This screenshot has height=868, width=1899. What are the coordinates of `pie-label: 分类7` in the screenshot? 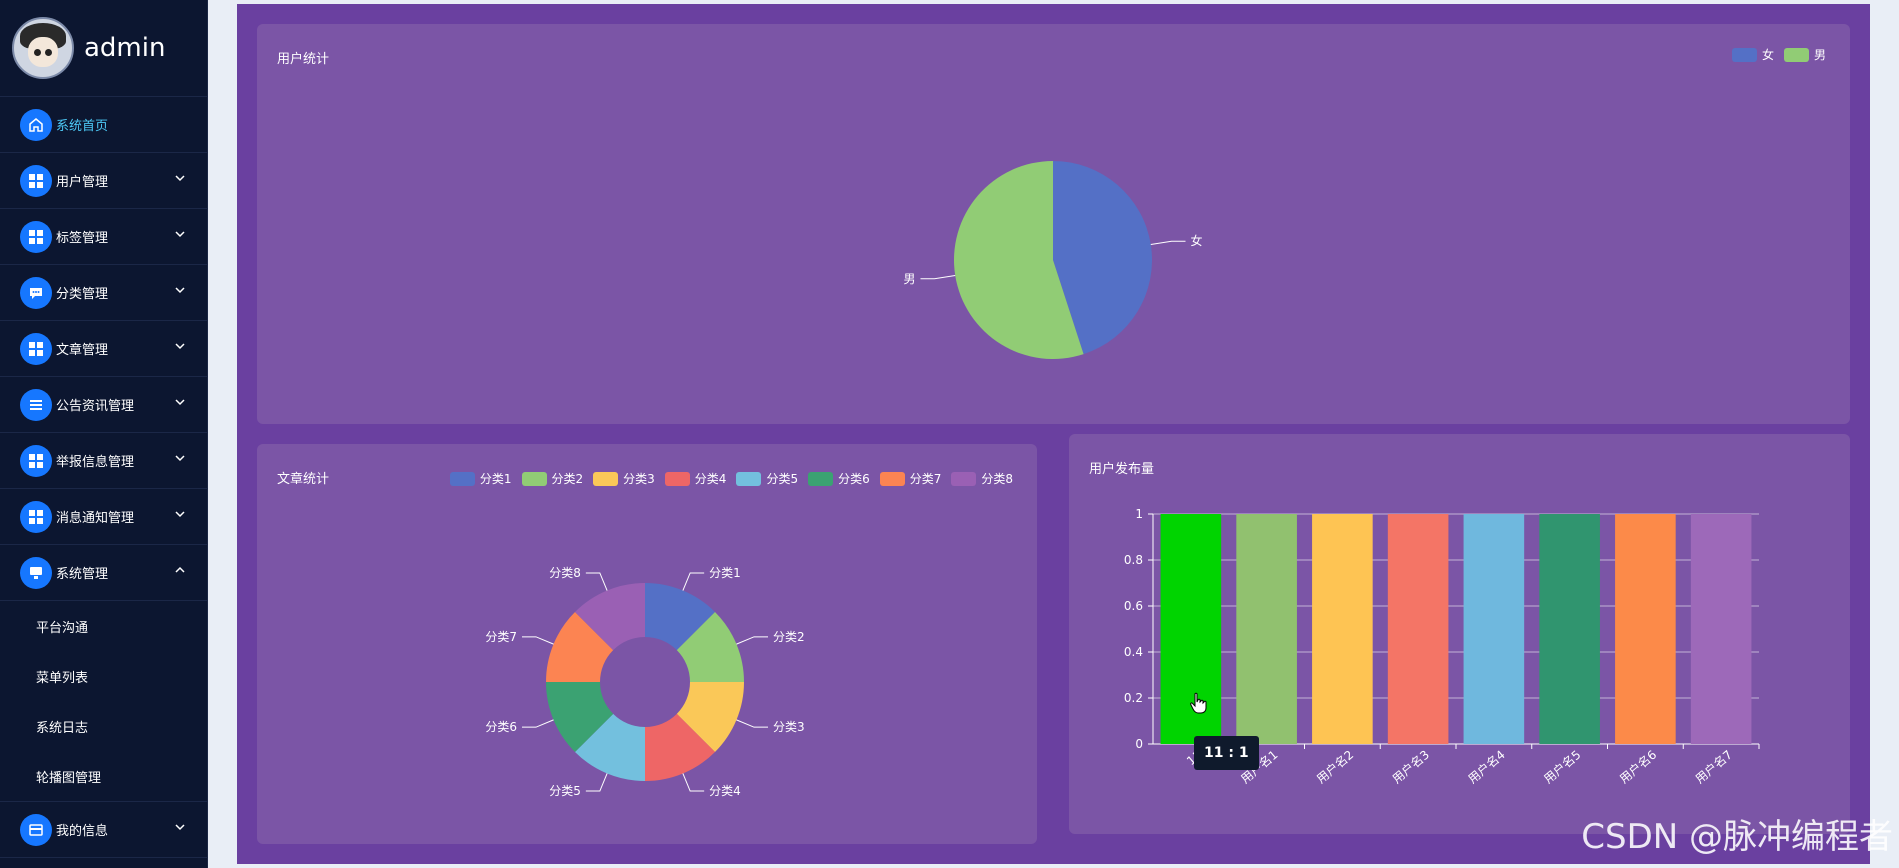 It's located at (501, 637).